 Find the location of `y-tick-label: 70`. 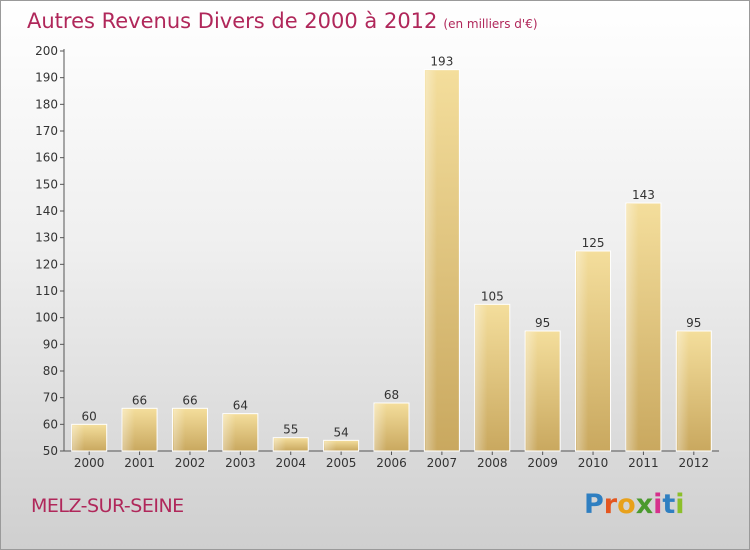

y-tick-label: 70 is located at coordinates (50, 398).